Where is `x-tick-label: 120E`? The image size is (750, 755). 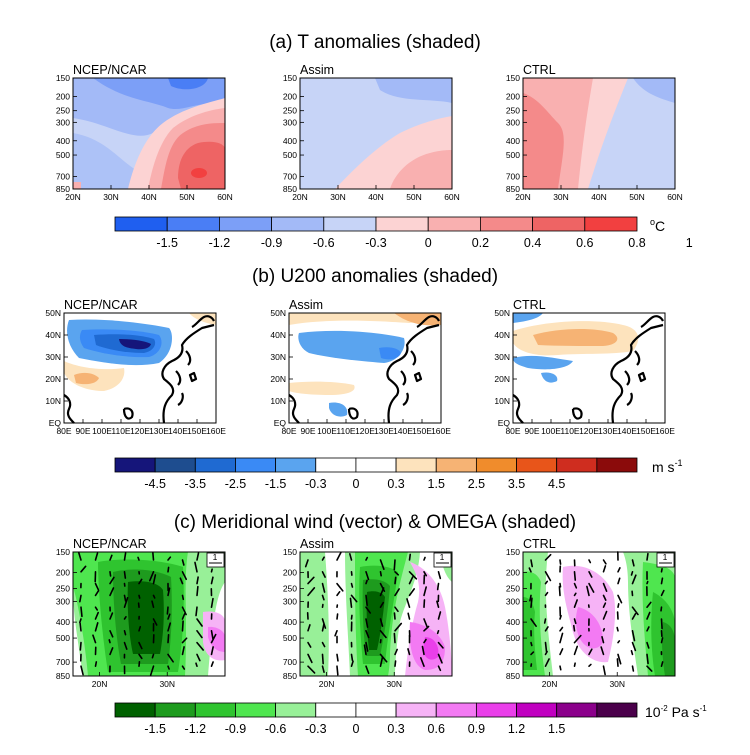
x-tick-label: 120E is located at coordinates (365, 431).